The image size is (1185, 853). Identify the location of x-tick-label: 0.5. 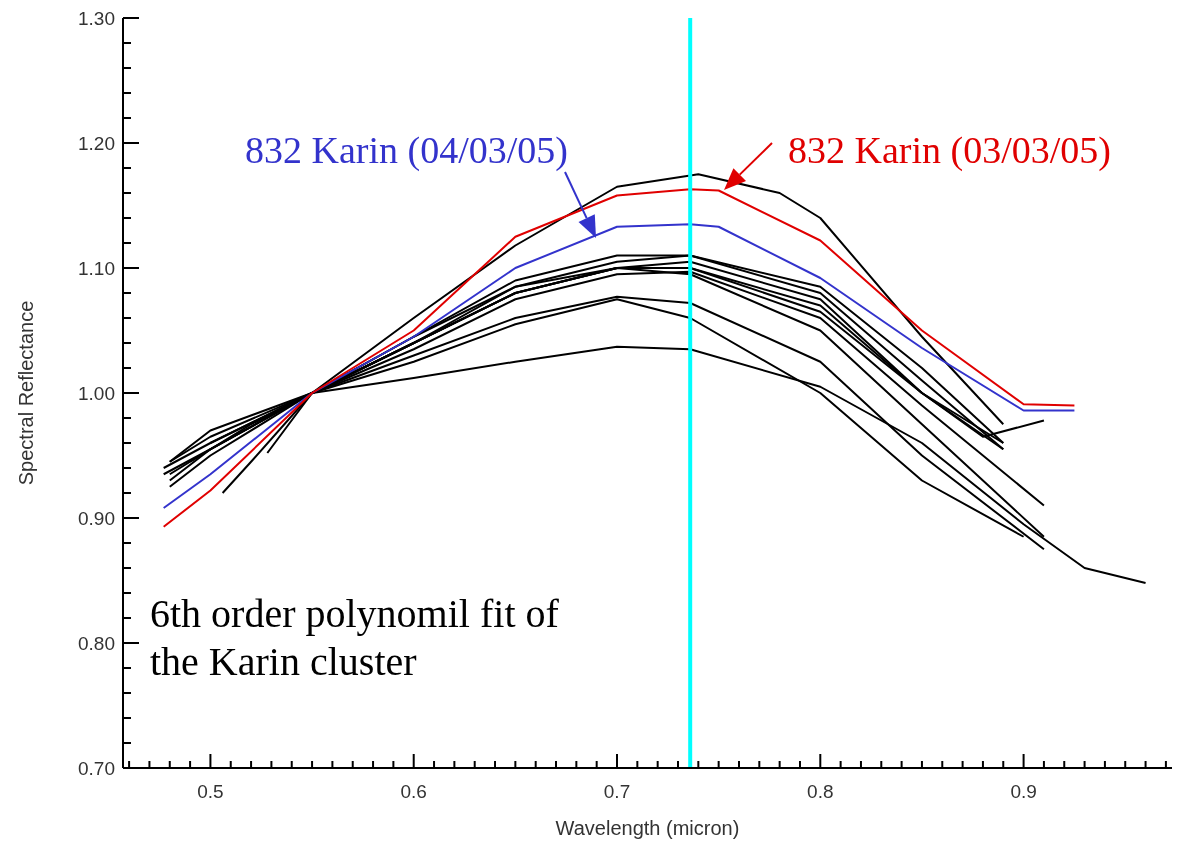
(210, 791).